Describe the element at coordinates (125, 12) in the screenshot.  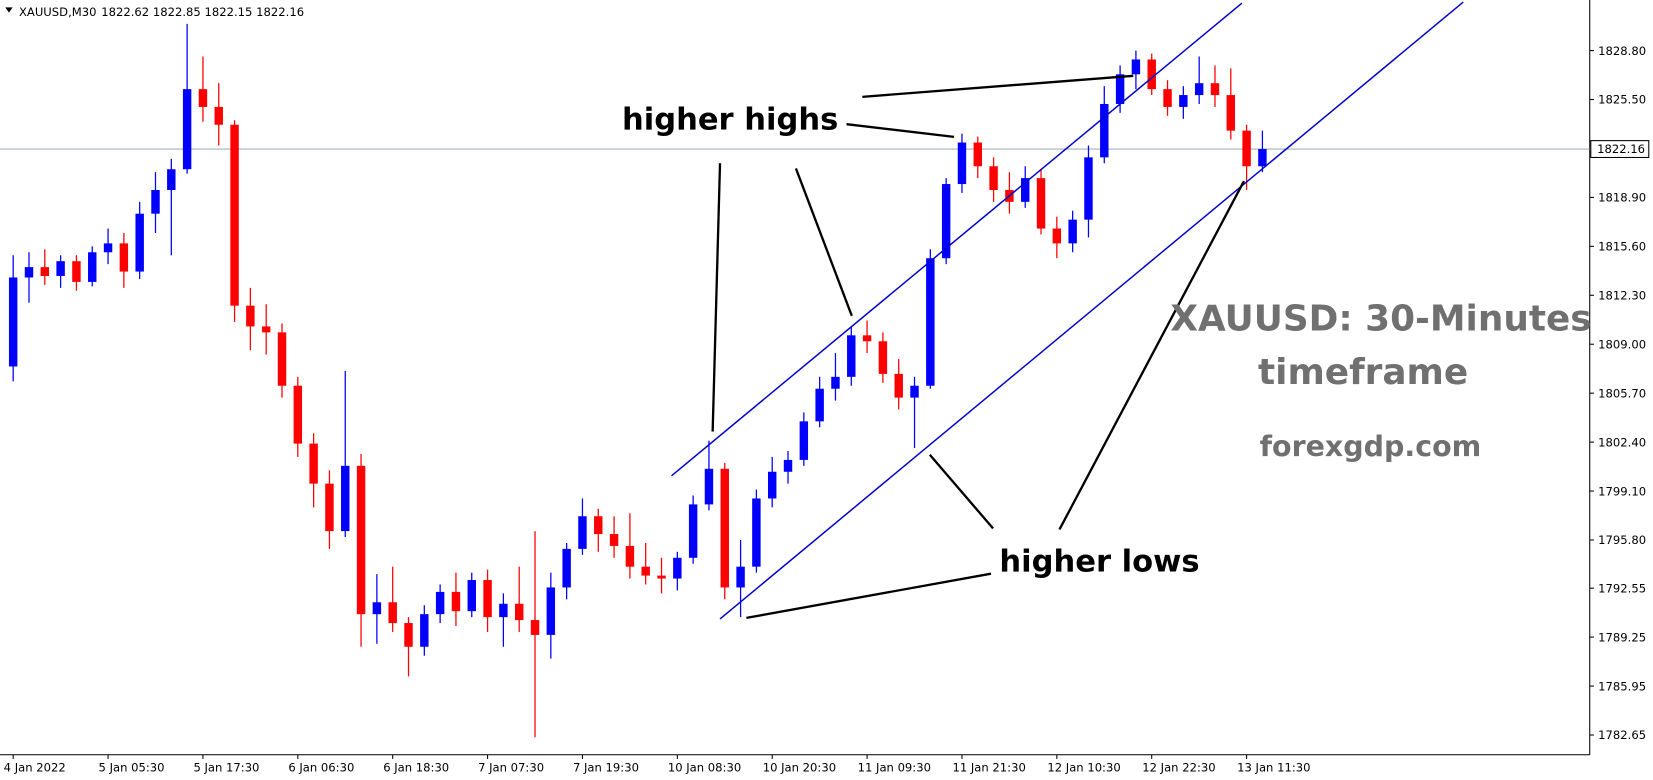
I see `header-value: 1822.62` at that location.